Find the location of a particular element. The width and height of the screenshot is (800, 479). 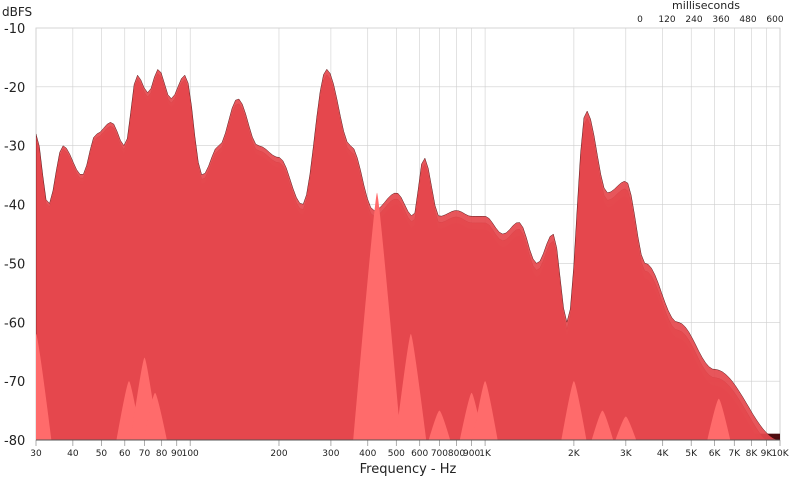

y-tick-label: -30 is located at coordinates (14, 147).